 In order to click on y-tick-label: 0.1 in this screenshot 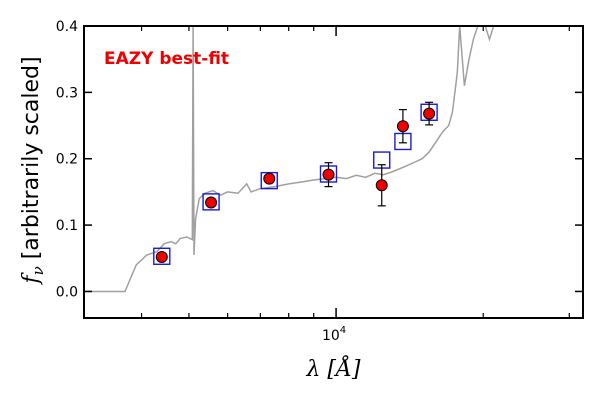, I will do `click(67, 226)`.